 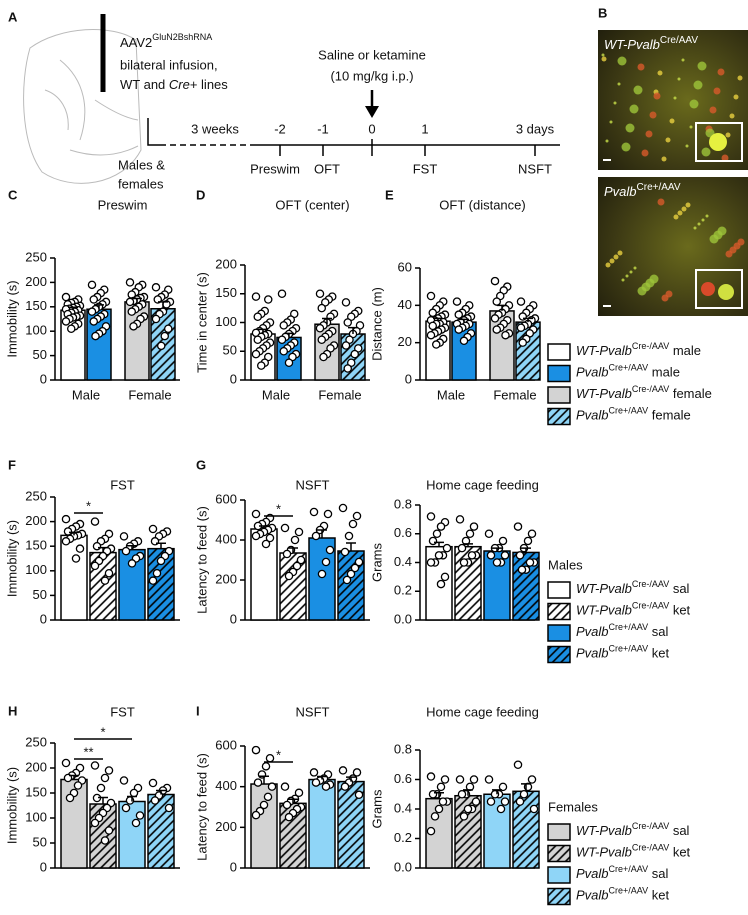 I want to click on day-label: 3 days, so click(x=535, y=128).